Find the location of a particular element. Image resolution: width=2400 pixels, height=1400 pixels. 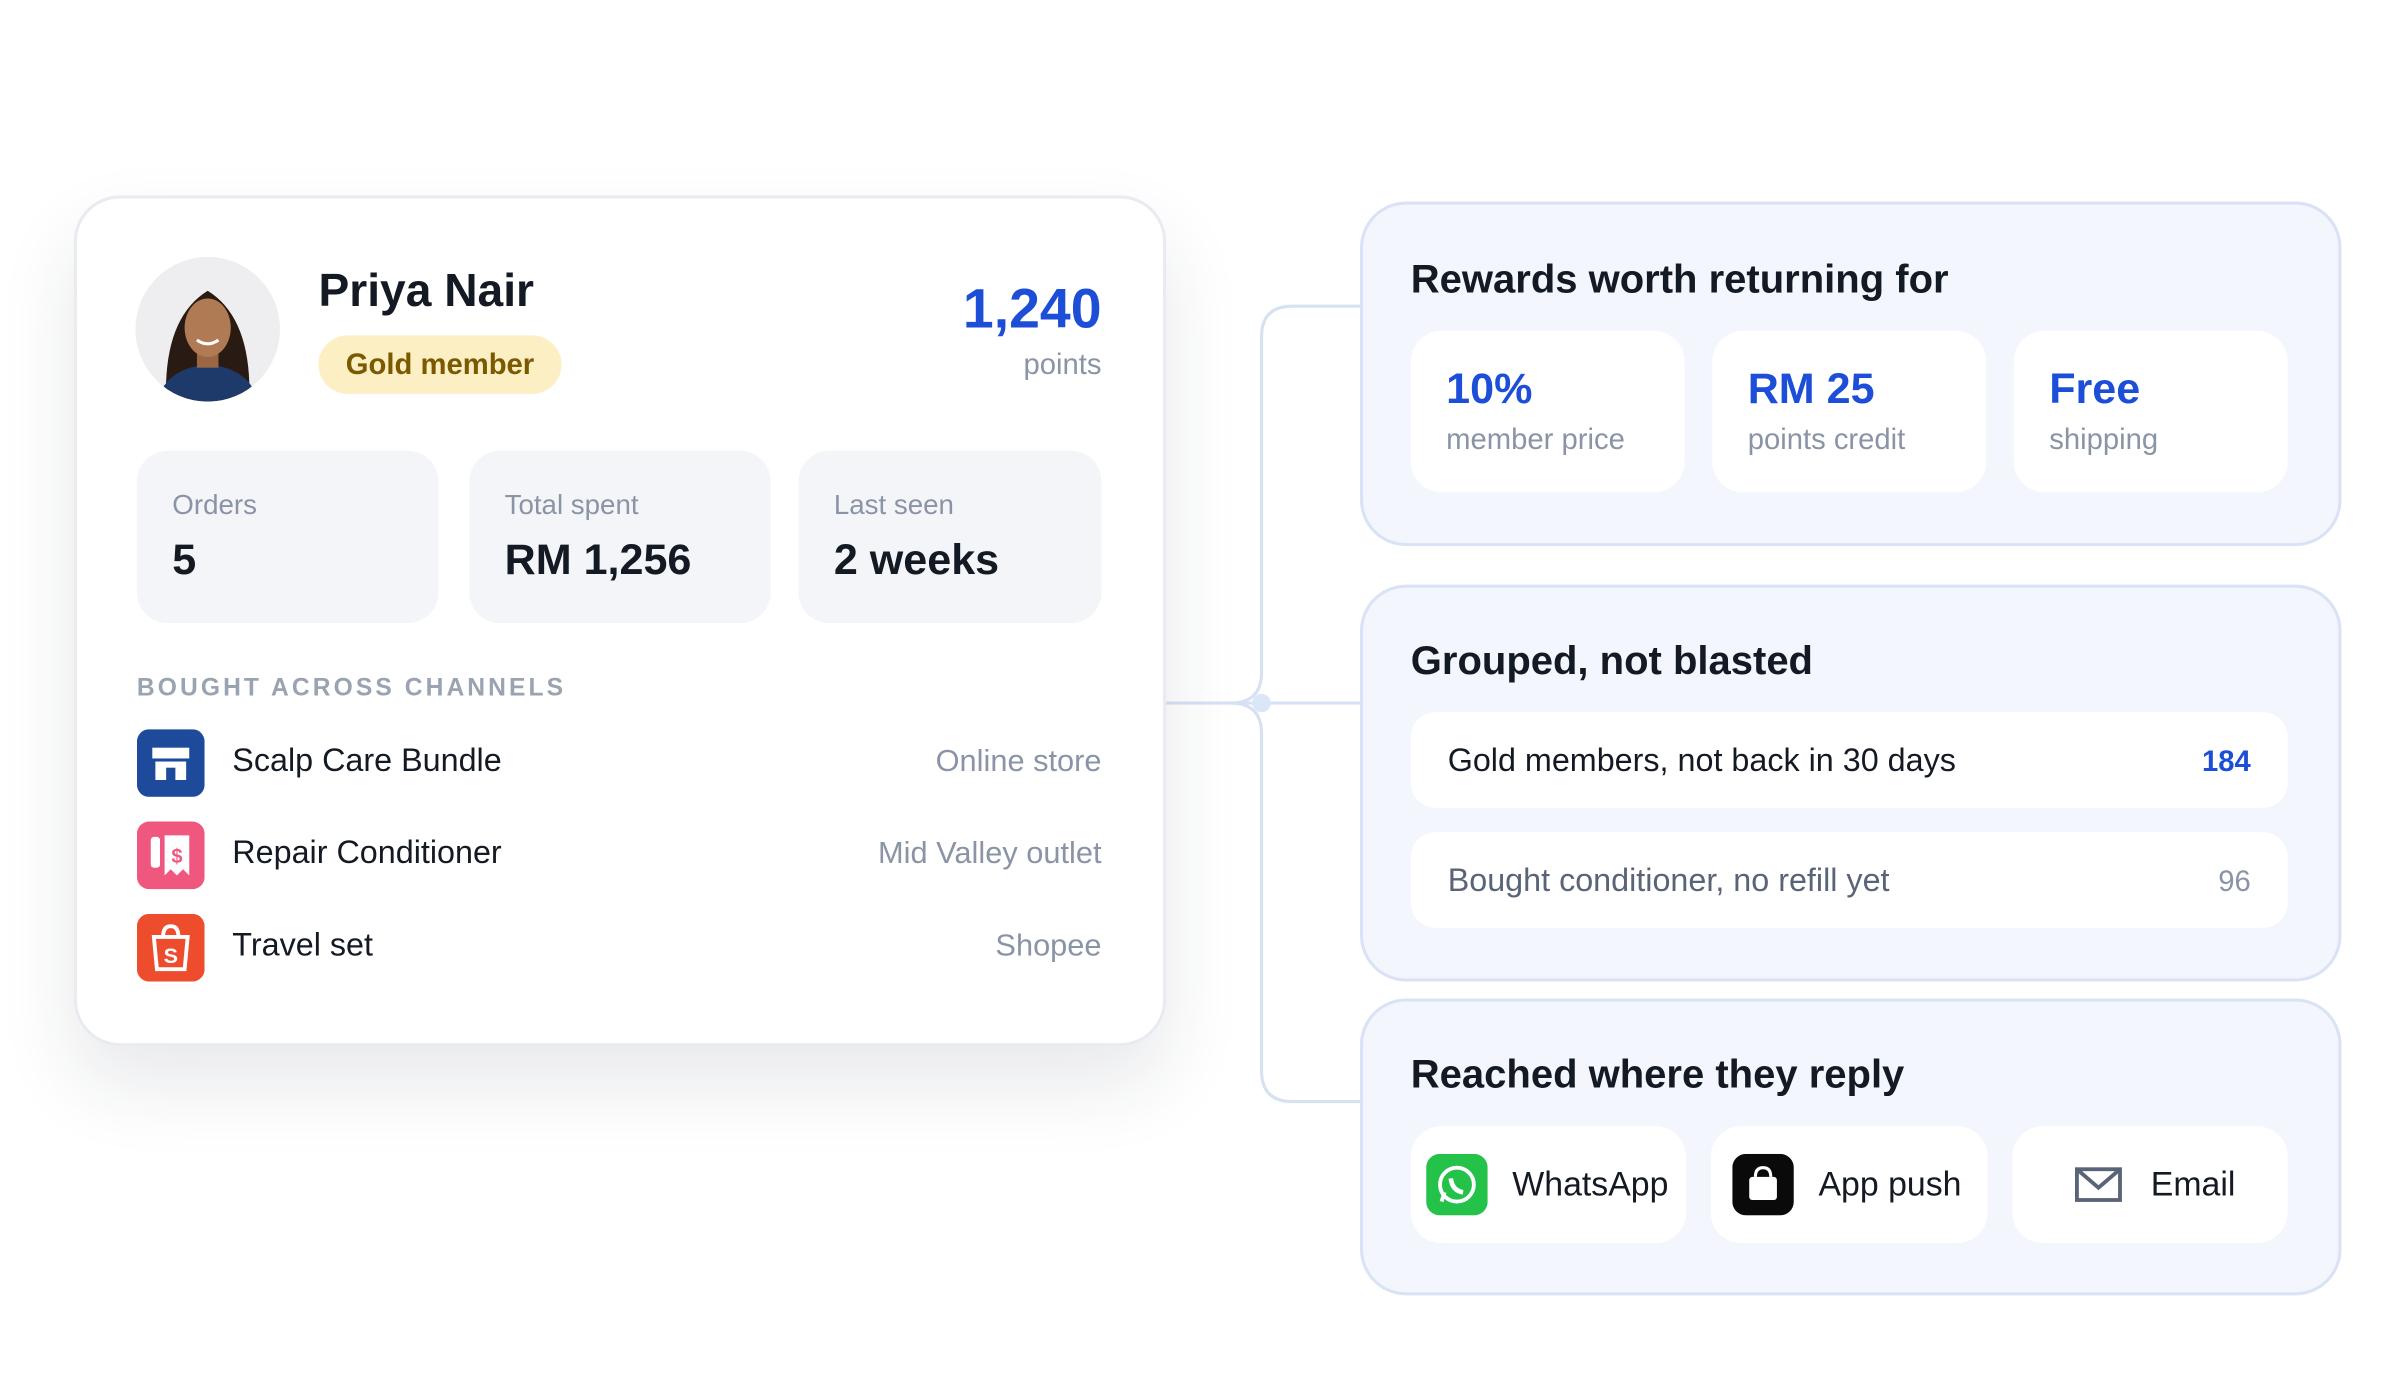

panel-title: Rewards worth returning for is located at coordinates (1679, 278).